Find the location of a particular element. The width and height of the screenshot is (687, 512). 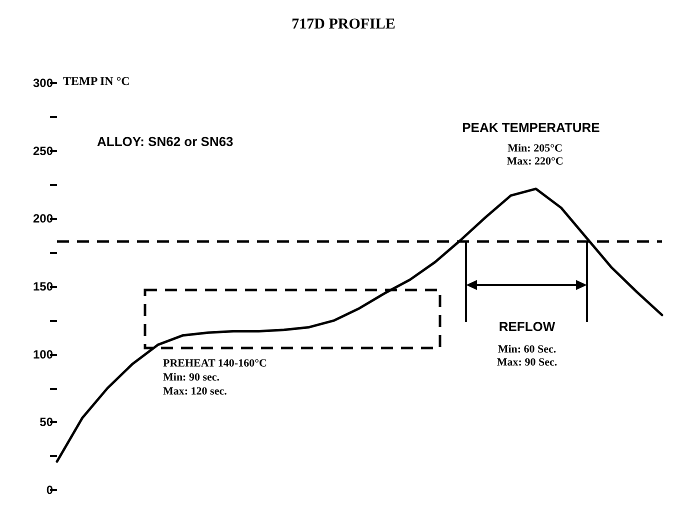

annotation: PREHEAT 140-160°C is located at coordinates (215, 364).